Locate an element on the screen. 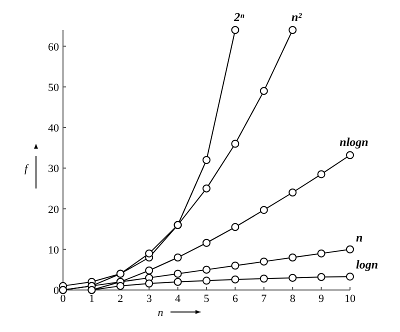 The width and height of the screenshot is (400, 332). x-tick-label: 9 is located at coordinates (321, 299).